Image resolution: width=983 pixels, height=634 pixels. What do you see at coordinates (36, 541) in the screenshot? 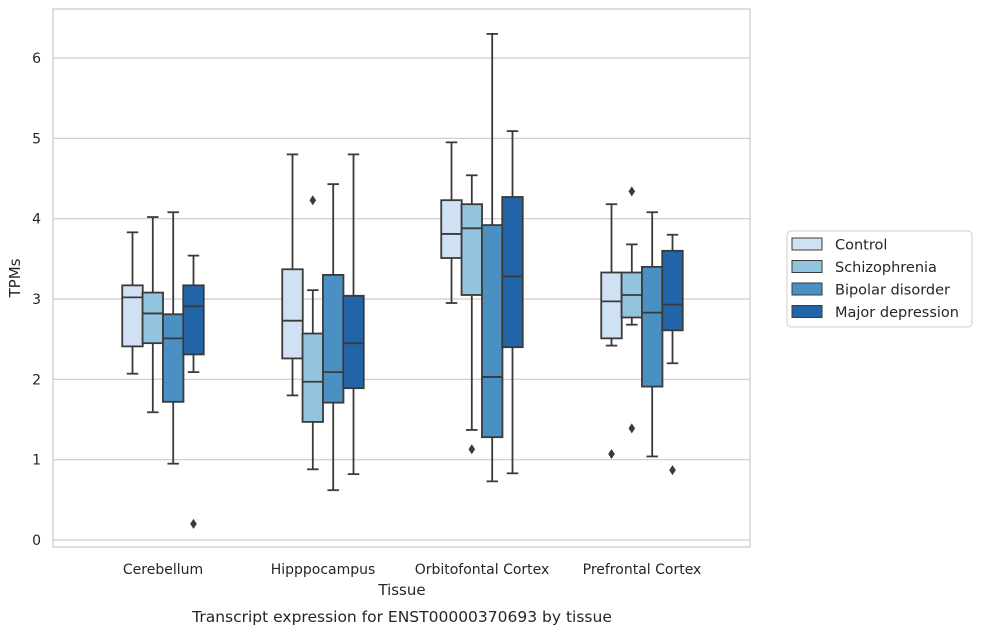
I see `y-tick-label: 0` at bounding box center [36, 541].